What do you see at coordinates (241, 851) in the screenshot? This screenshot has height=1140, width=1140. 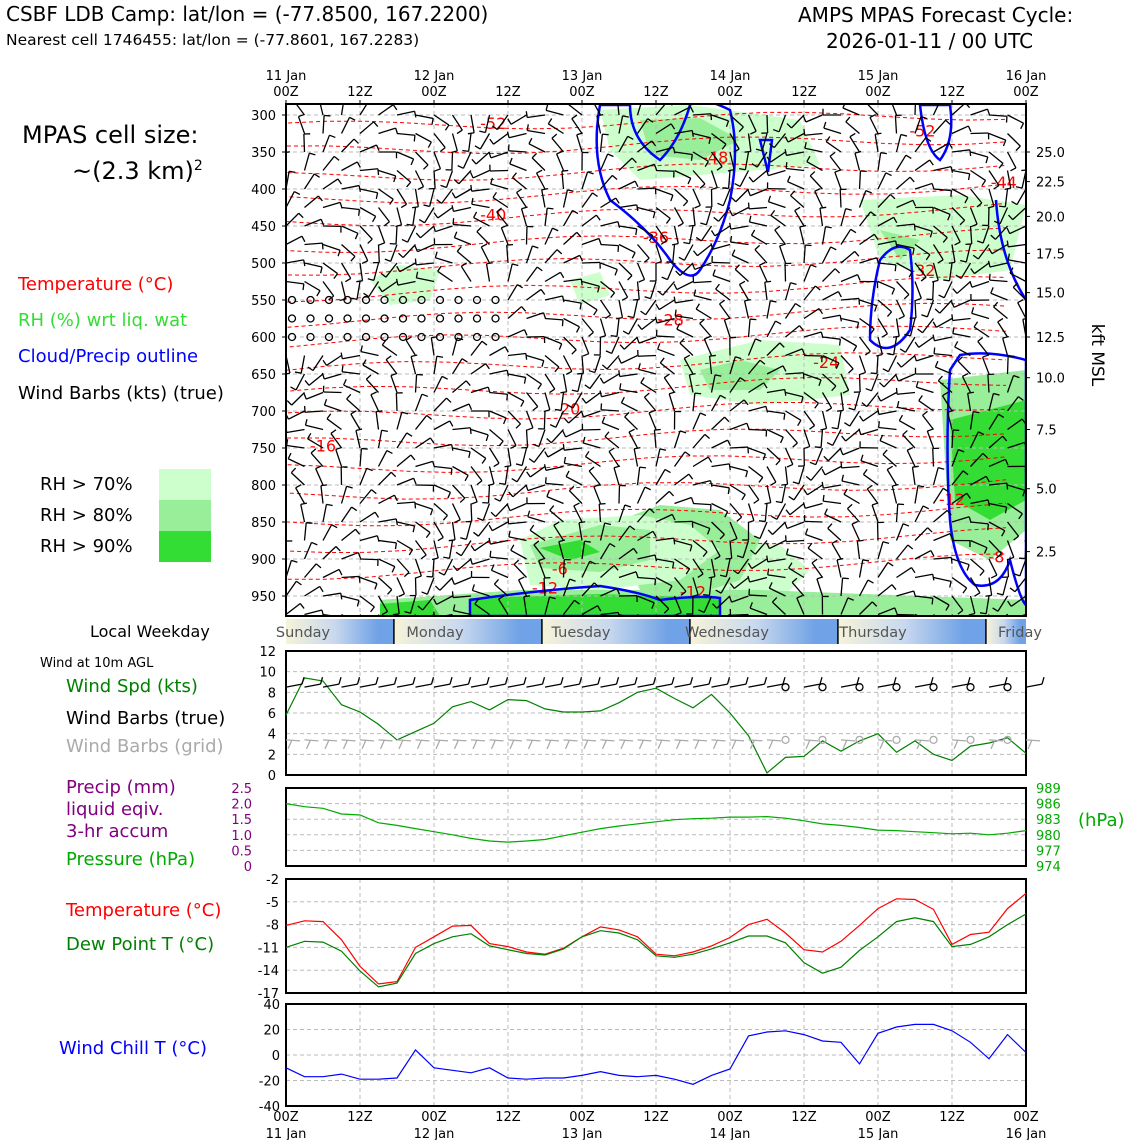 I see `precip-tick-label: 0.5` at bounding box center [241, 851].